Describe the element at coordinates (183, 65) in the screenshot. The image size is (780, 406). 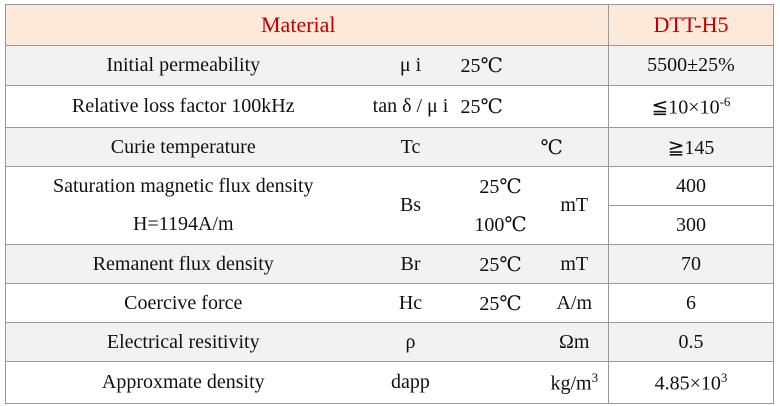
I see `property: Initial permeability` at that location.